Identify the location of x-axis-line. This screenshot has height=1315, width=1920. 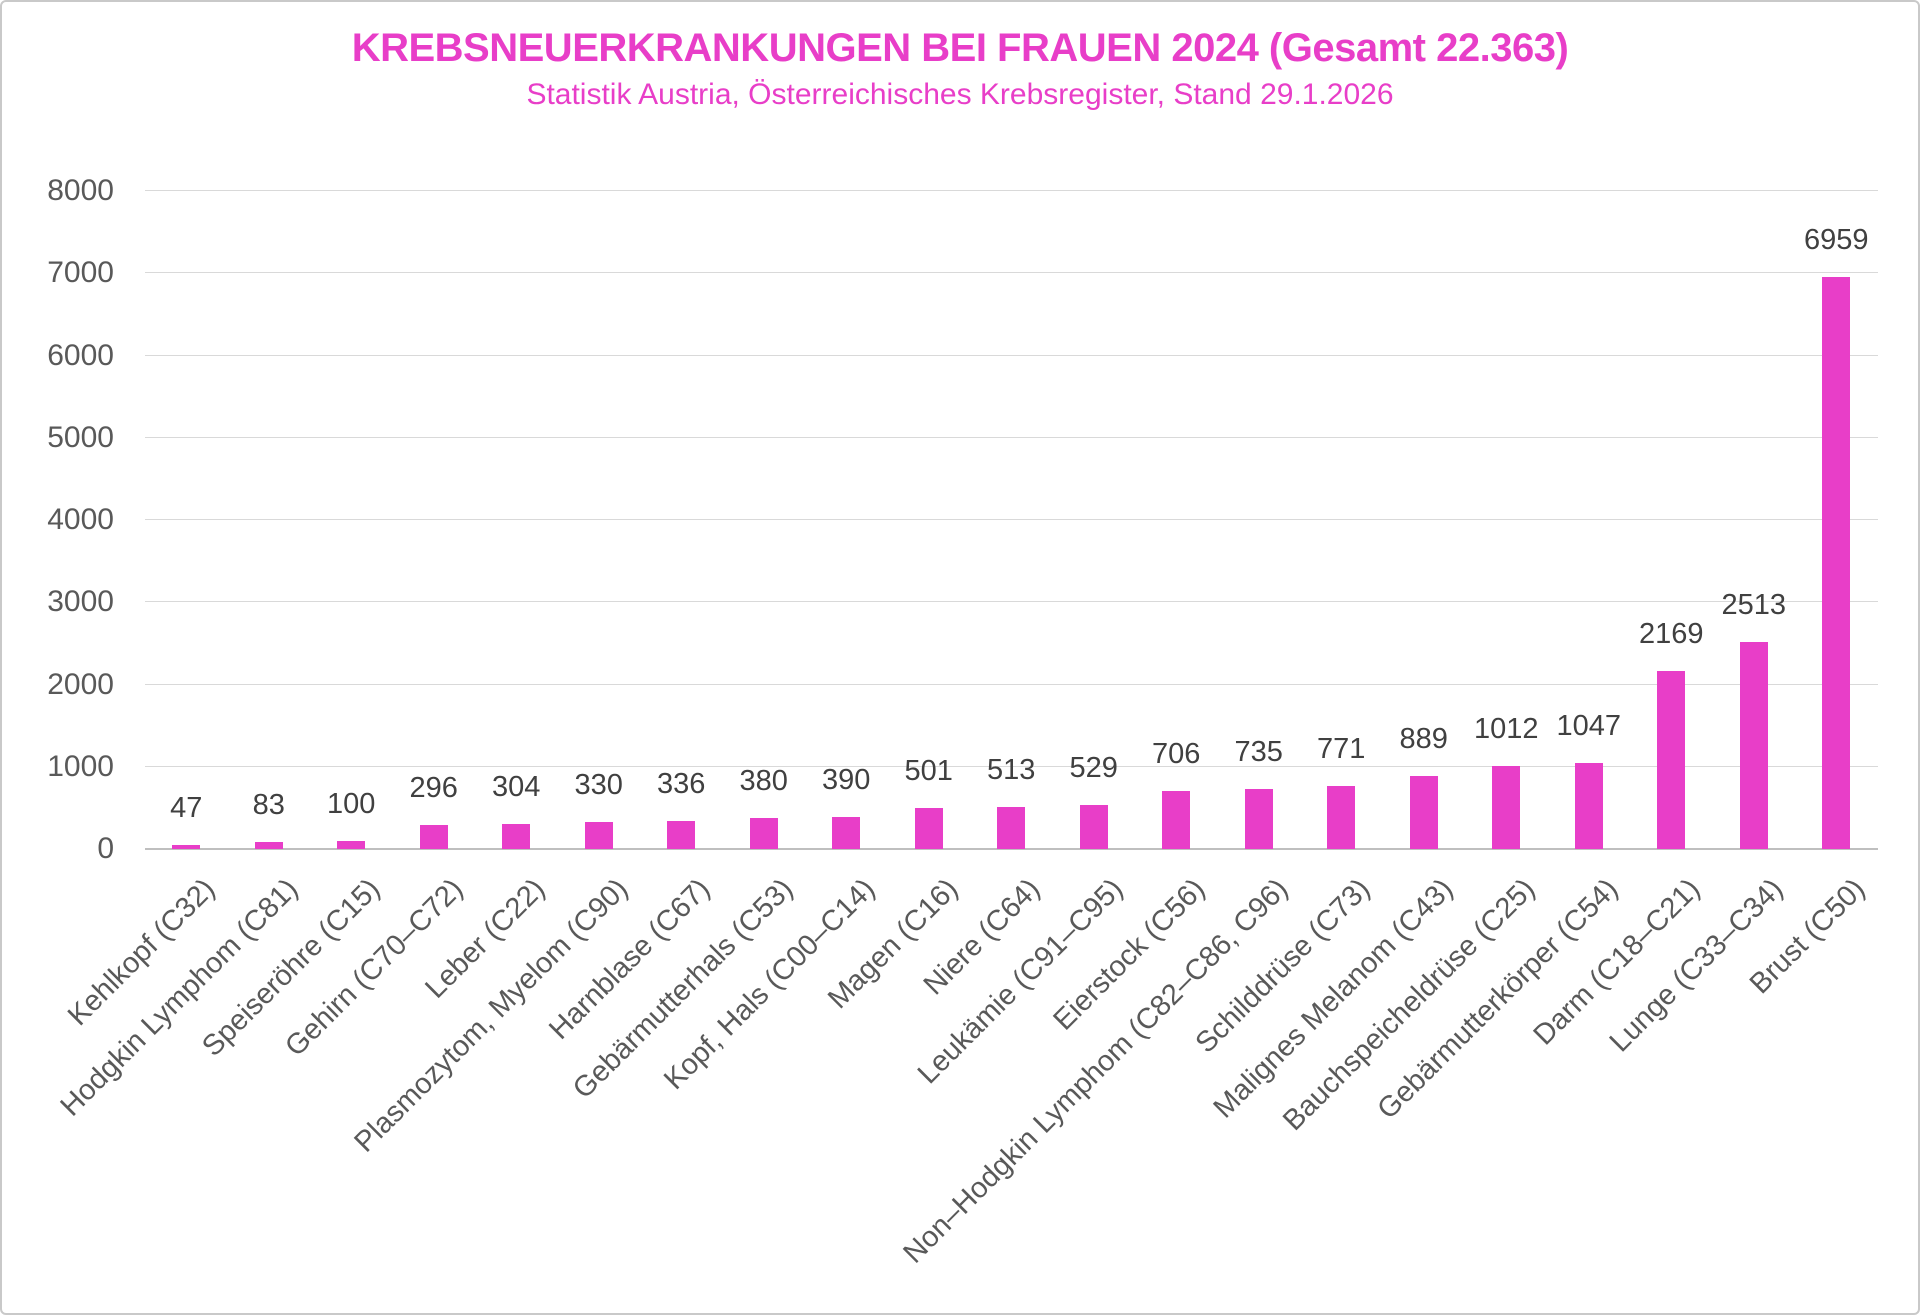
(1011, 849).